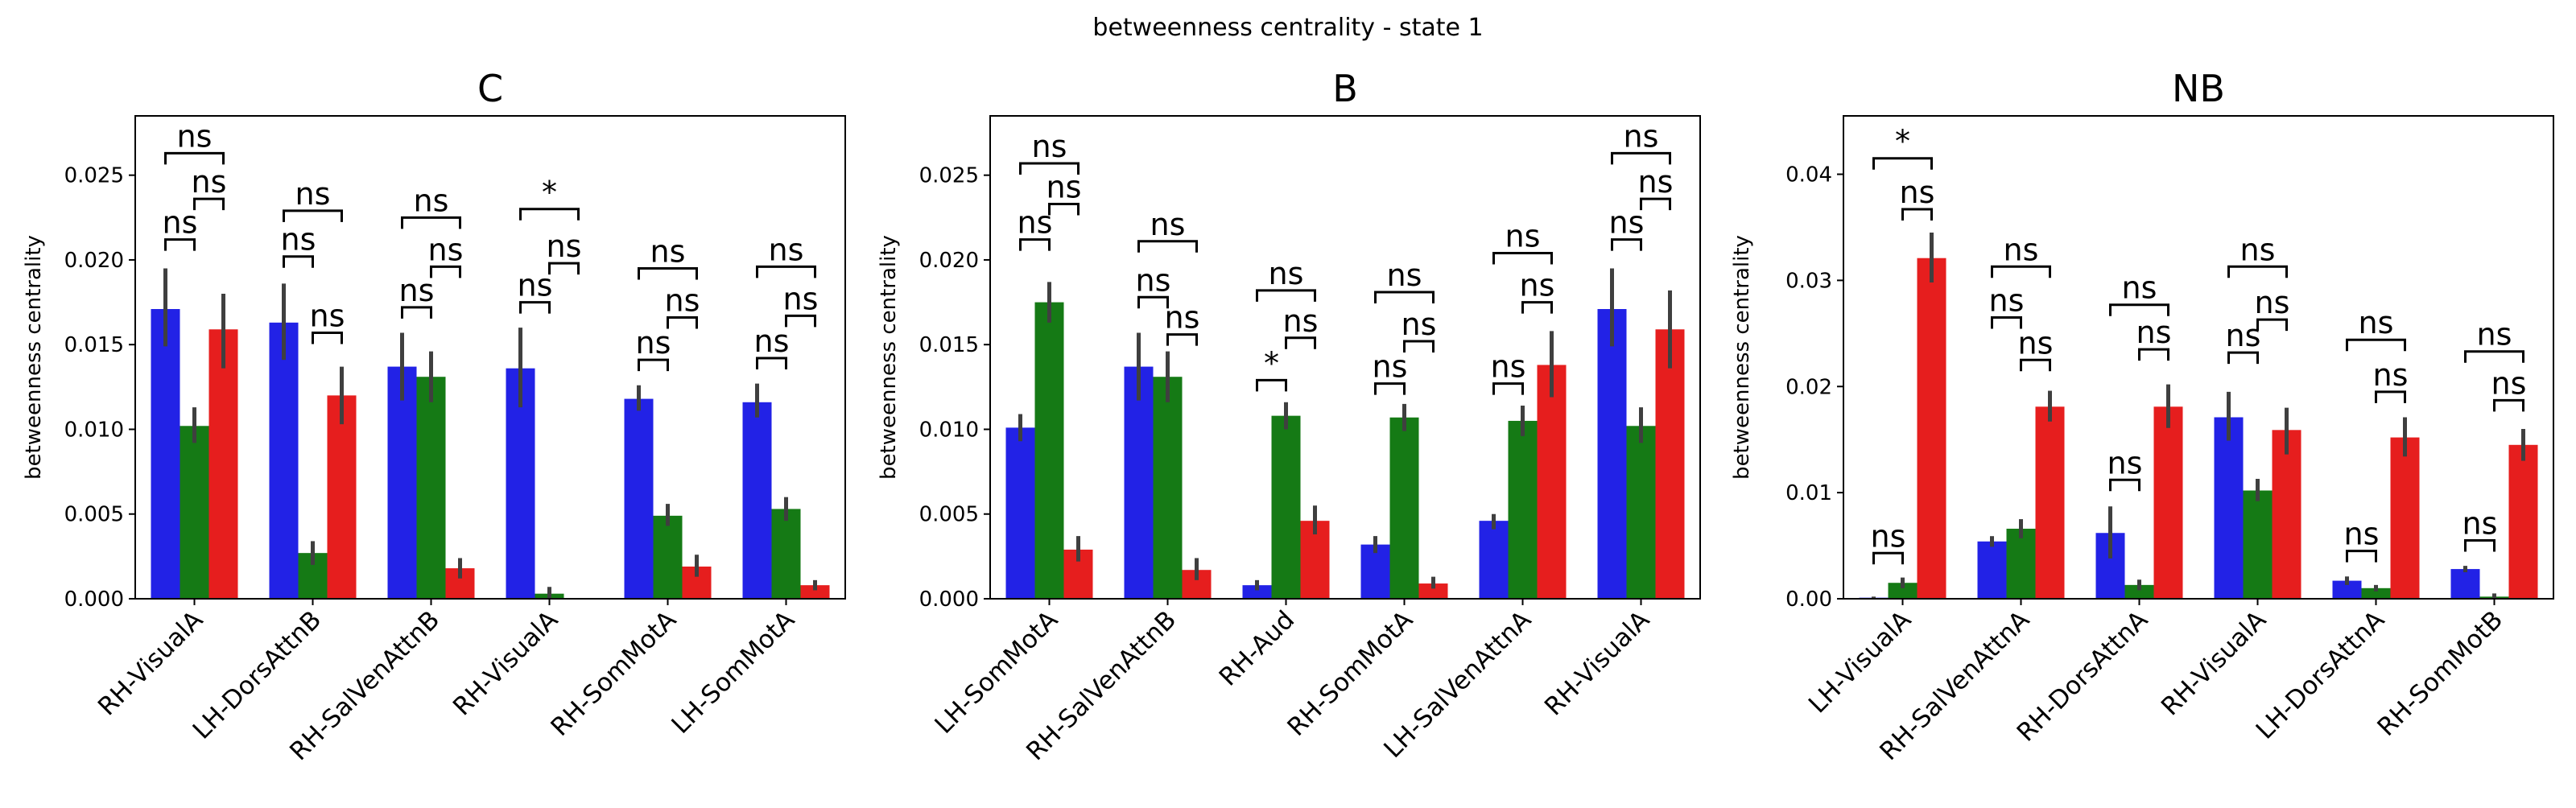 The width and height of the screenshot is (2576, 808). Describe the element at coordinates (1808, 493) in the screenshot. I see `y-tick-label: 0.01` at that location.